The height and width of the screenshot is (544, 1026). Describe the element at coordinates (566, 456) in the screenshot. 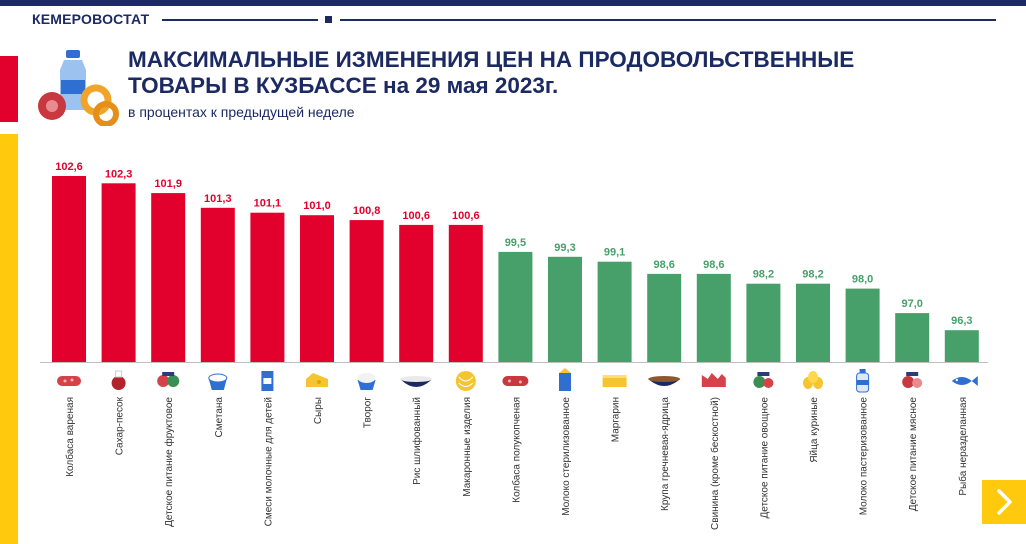

I see `category-label: Молоко стерилизованное` at that location.